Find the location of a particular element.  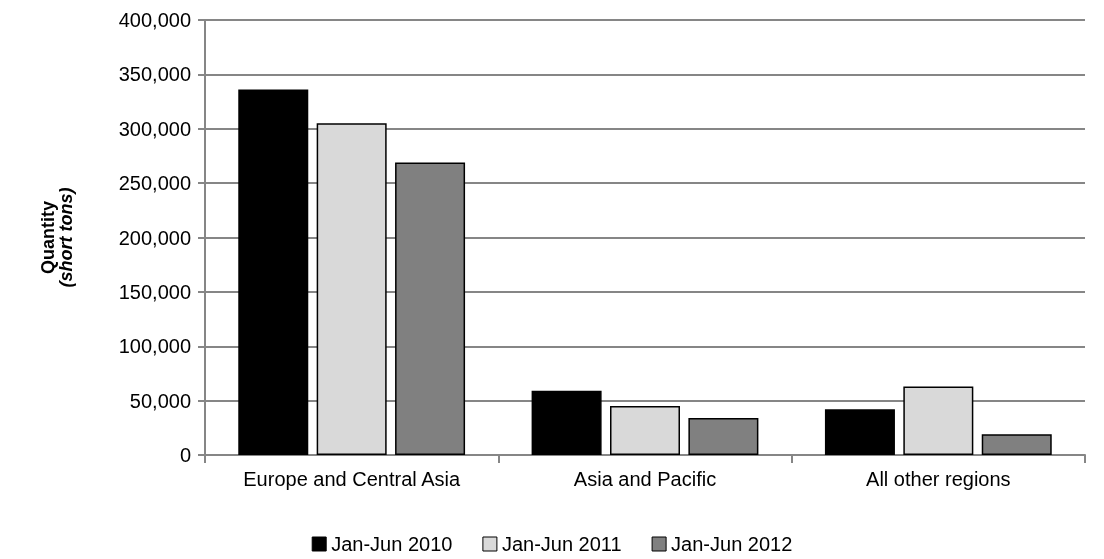

legend-label: Jan-Jun 2011 is located at coordinates (561, 544).